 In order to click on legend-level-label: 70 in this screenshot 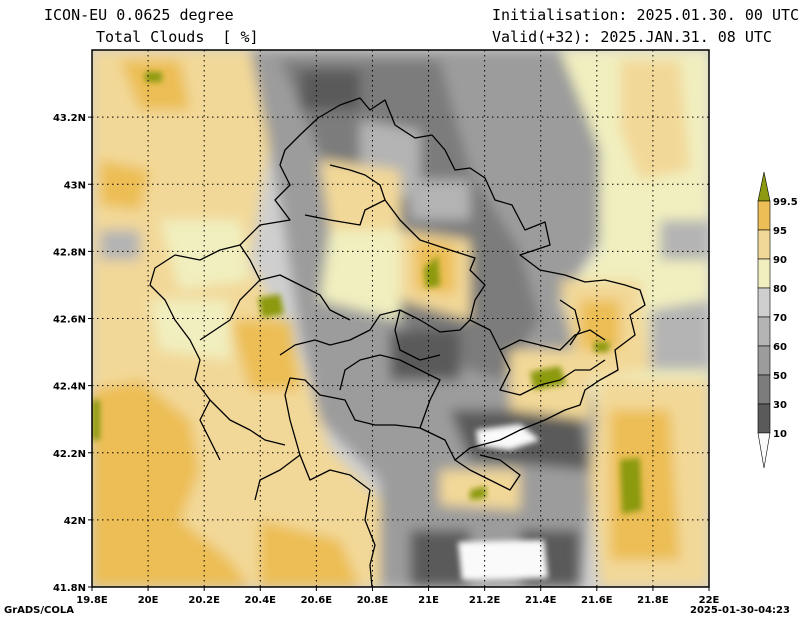, I will do `click(780, 318)`.